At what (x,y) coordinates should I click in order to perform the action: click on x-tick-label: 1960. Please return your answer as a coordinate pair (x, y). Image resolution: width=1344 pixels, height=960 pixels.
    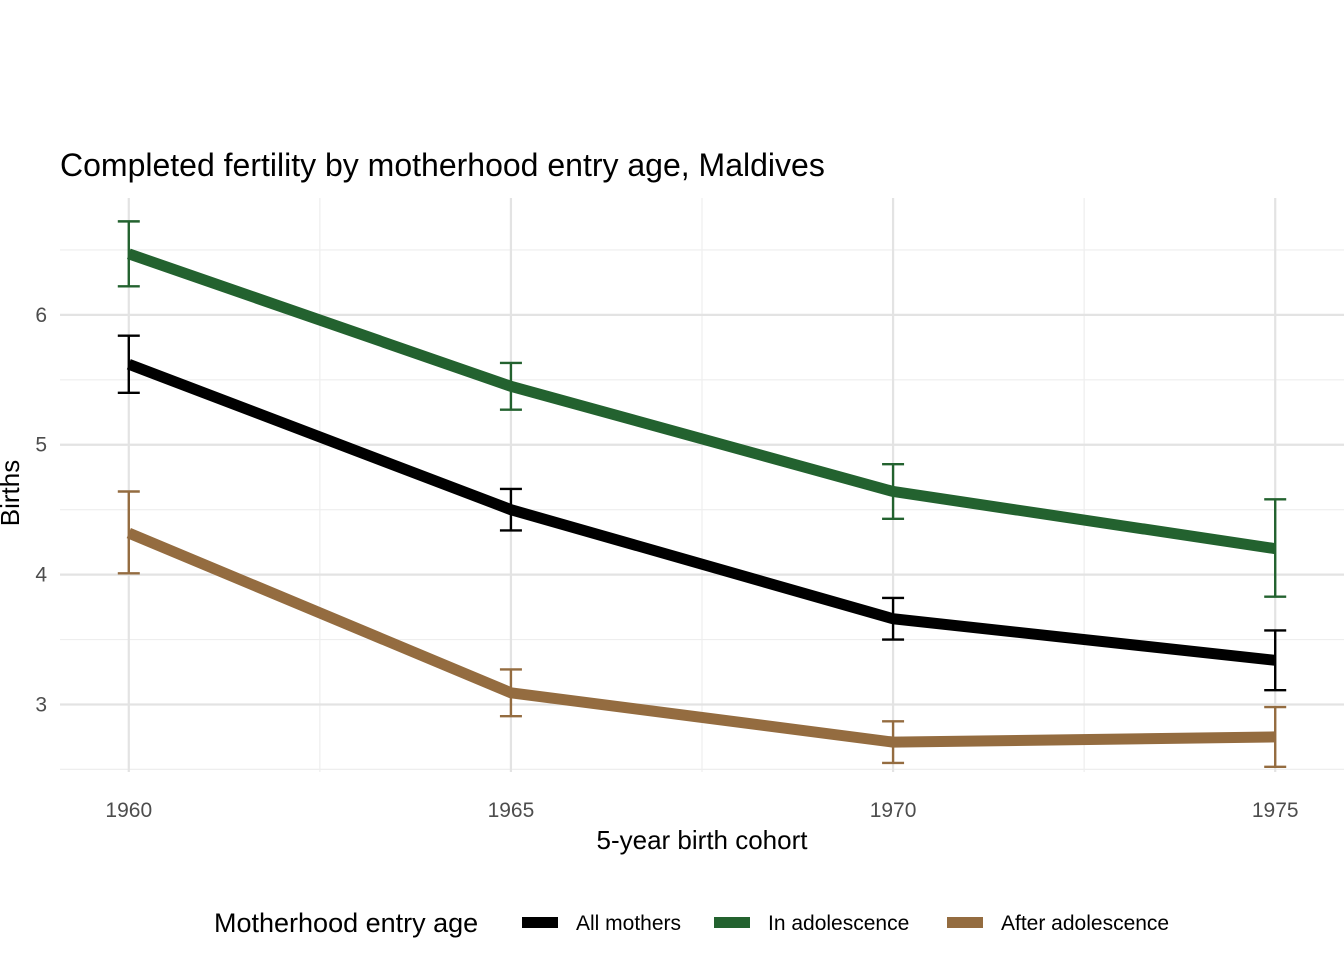
    Looking at the image, I should click on (128, 810).